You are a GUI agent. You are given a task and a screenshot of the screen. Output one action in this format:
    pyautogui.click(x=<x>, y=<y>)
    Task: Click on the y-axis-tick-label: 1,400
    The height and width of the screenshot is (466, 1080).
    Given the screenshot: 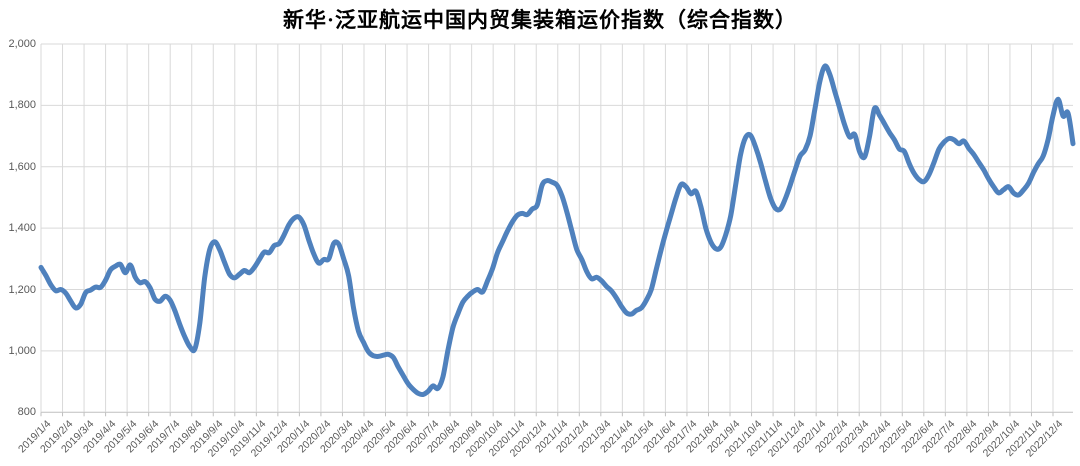 What is the action you would take?
    pyautogui.click(x=22, y=228)
    